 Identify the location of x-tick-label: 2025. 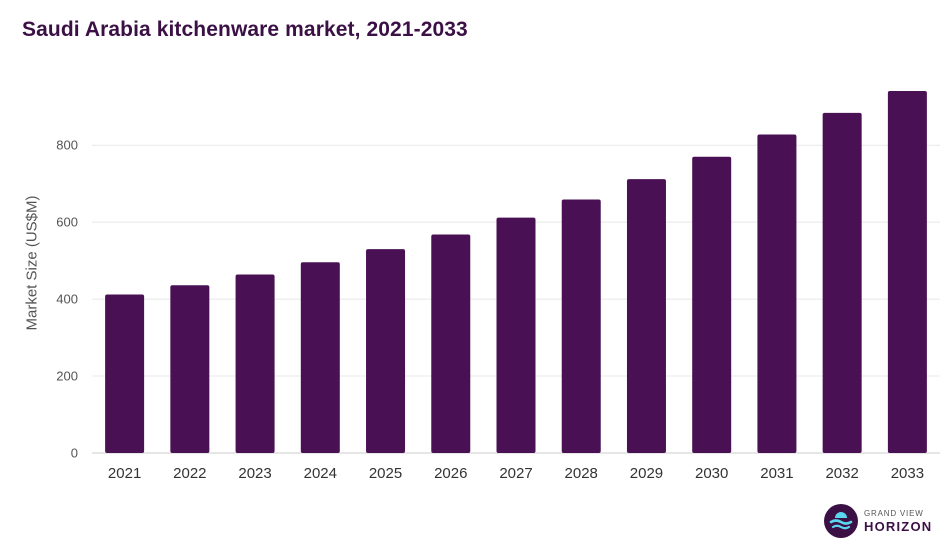
(385, 473).